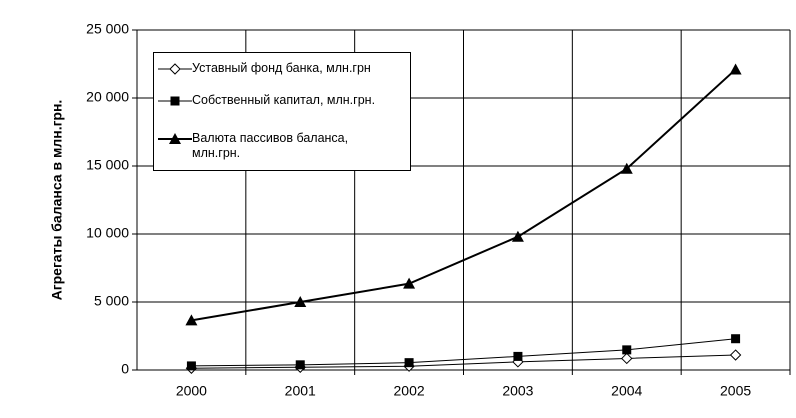 The image size is (796, 418). I want to click on legend-label: Уставный фонд банка, млн.грн, so click(281, 68).